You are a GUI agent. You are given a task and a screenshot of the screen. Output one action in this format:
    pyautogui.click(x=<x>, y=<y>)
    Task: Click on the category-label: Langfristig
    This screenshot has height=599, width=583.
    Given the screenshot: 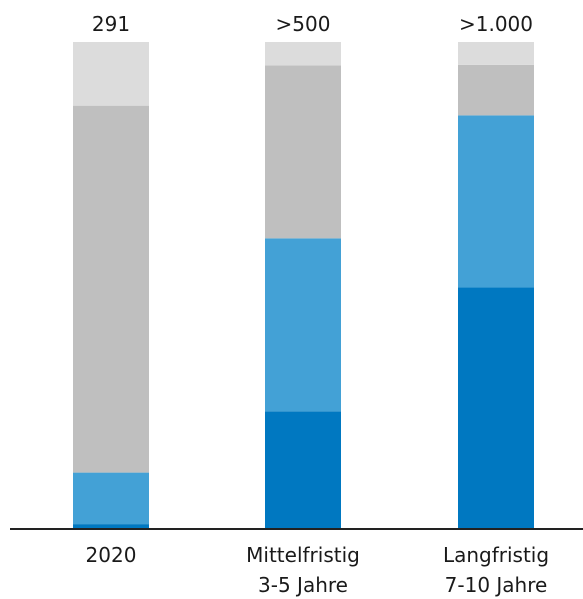 What is the action you would take?
    pyautogui.click(x=496, y=555)
    